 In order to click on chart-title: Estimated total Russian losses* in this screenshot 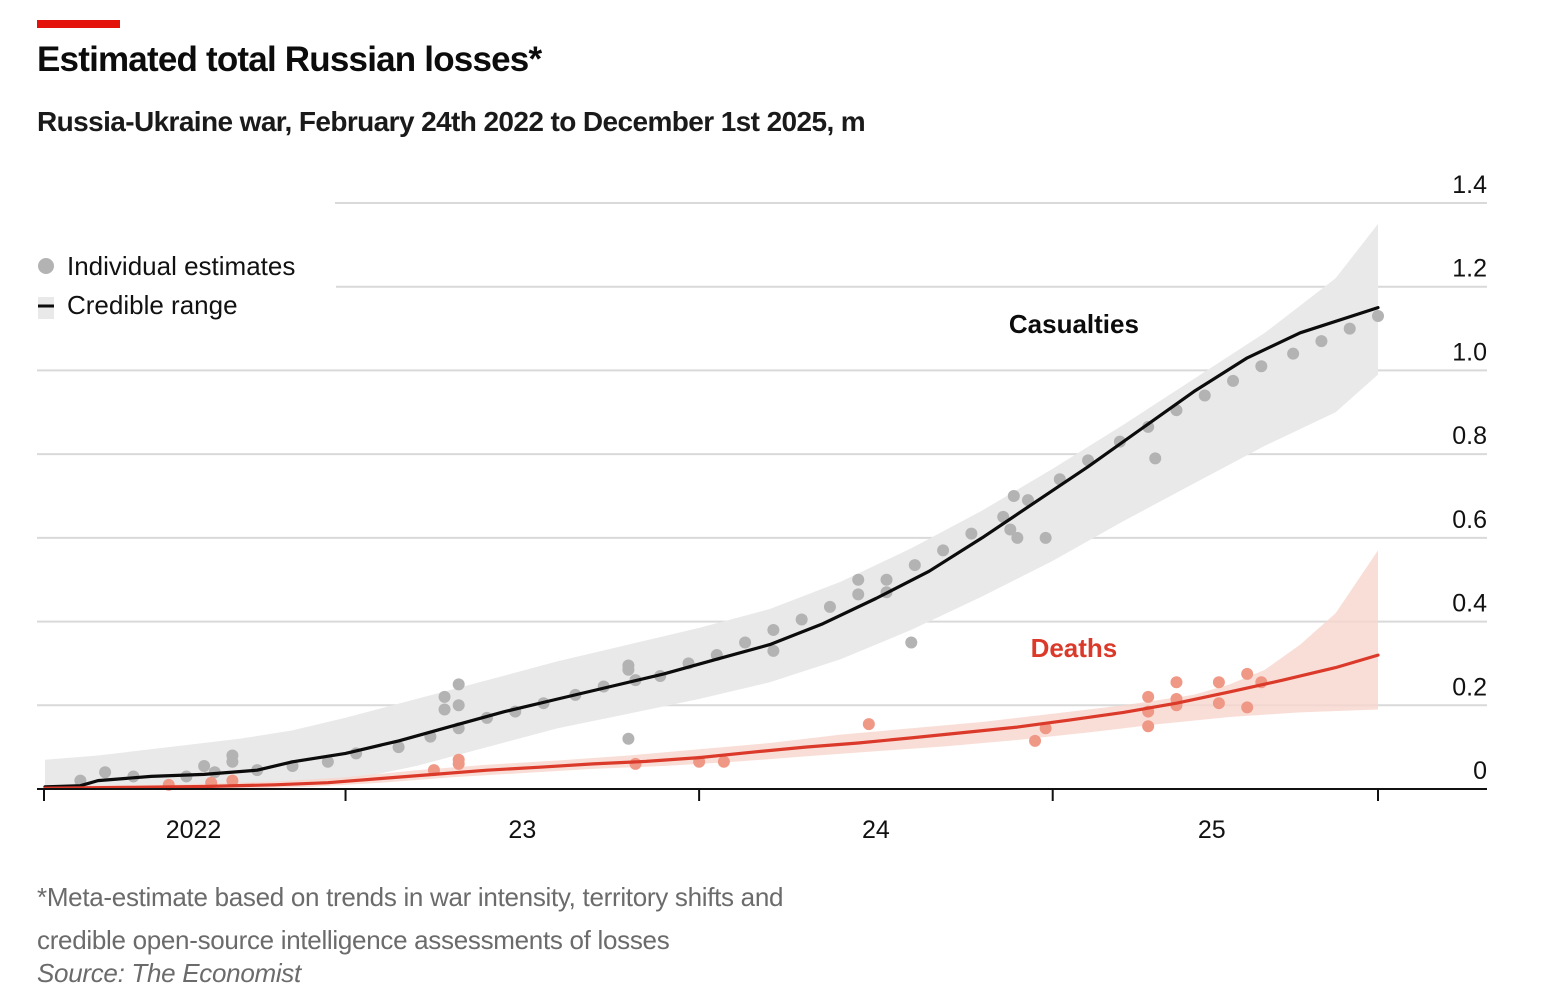, I will do `click(289, 59)`.